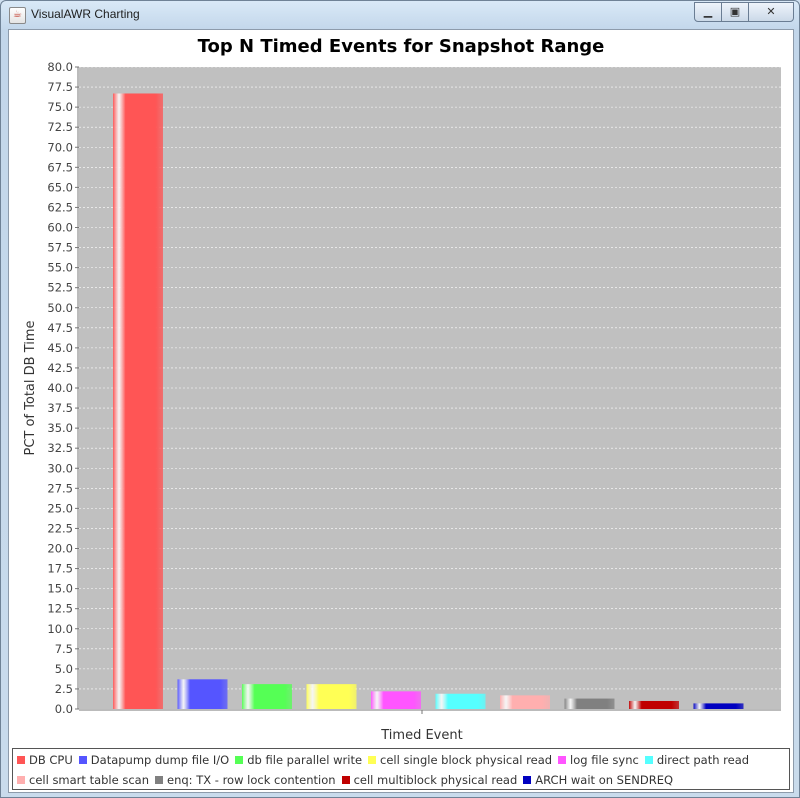 The width and height of the screenshot is (800, 798). Describe the element at coordinates (30, 387) in the screenshot. I see `y-axis-label: PCT of Total DB Time` at that location.